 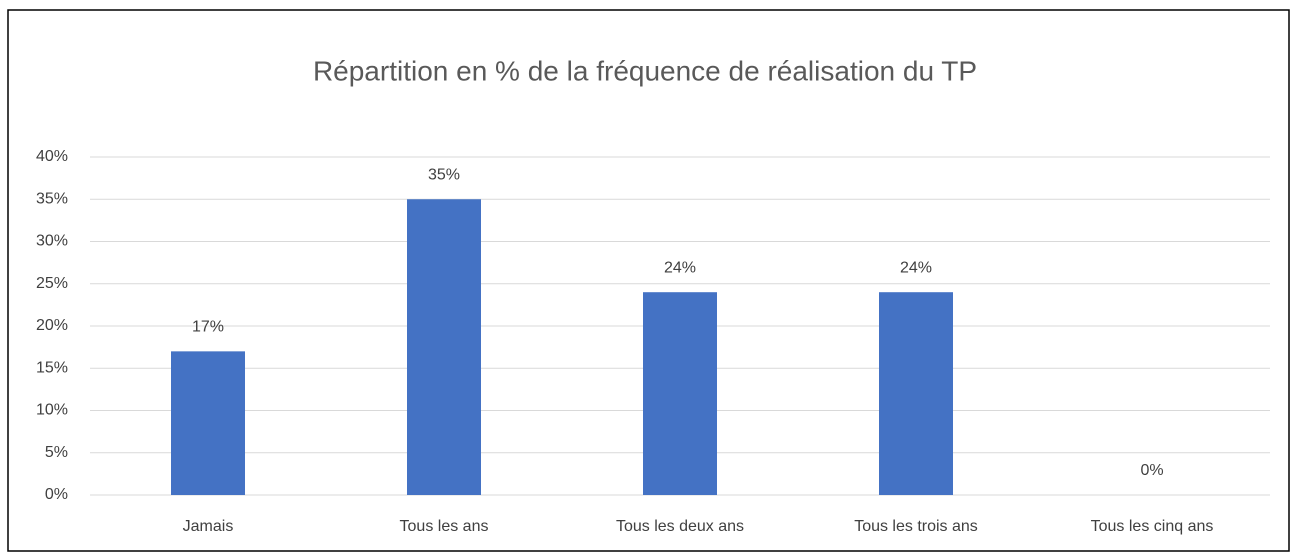 What do you see at coordinates (444, 174) in the screenshot?
I see `data-label: 35%` at bounding box center [444, 174].